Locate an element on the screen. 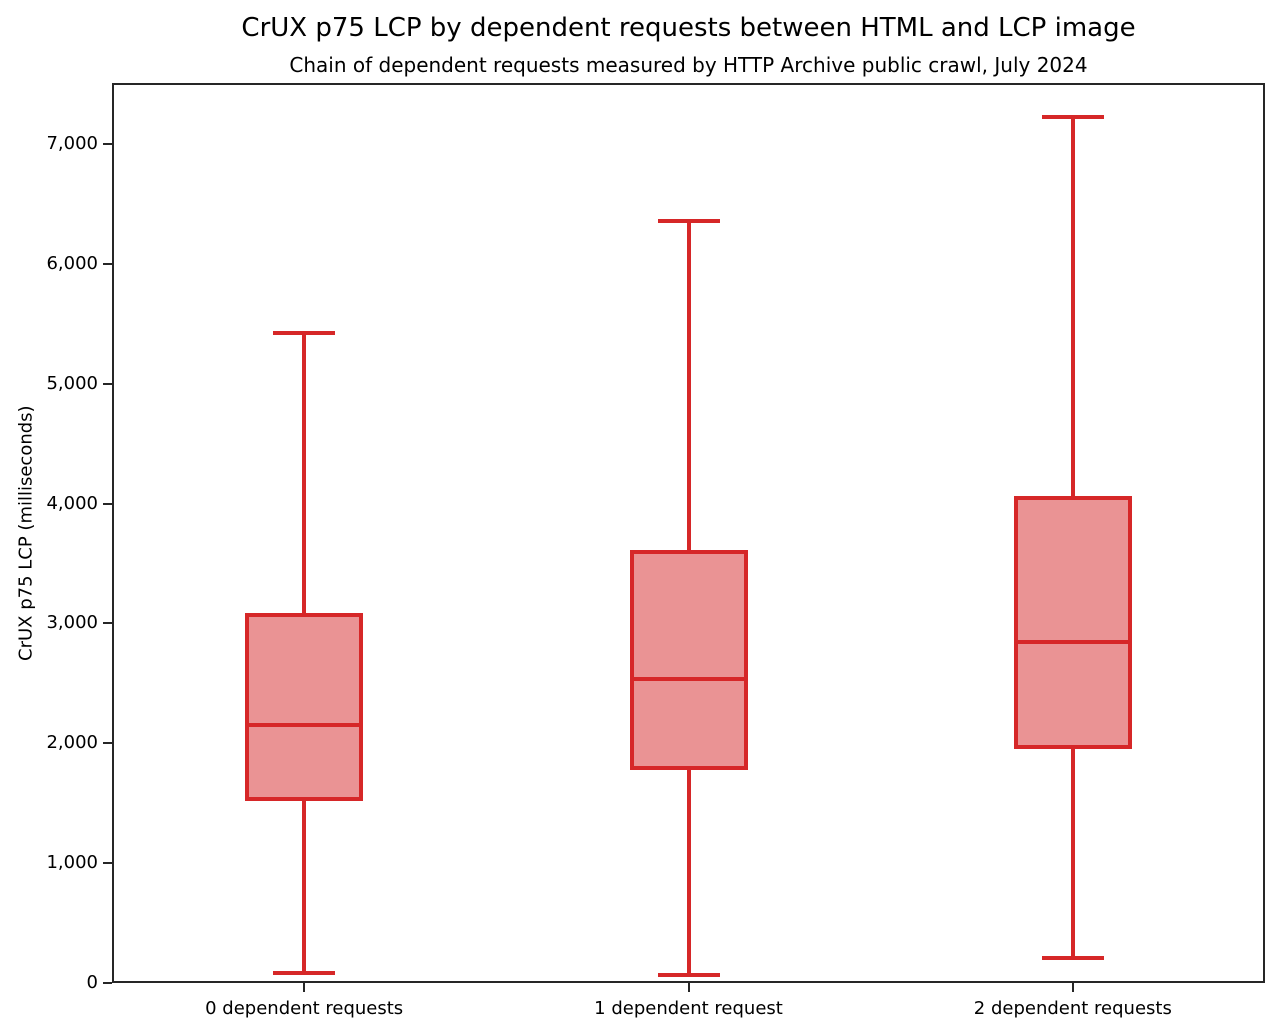  y-tick-label: 4,000 is located at coordinates (72, 503).